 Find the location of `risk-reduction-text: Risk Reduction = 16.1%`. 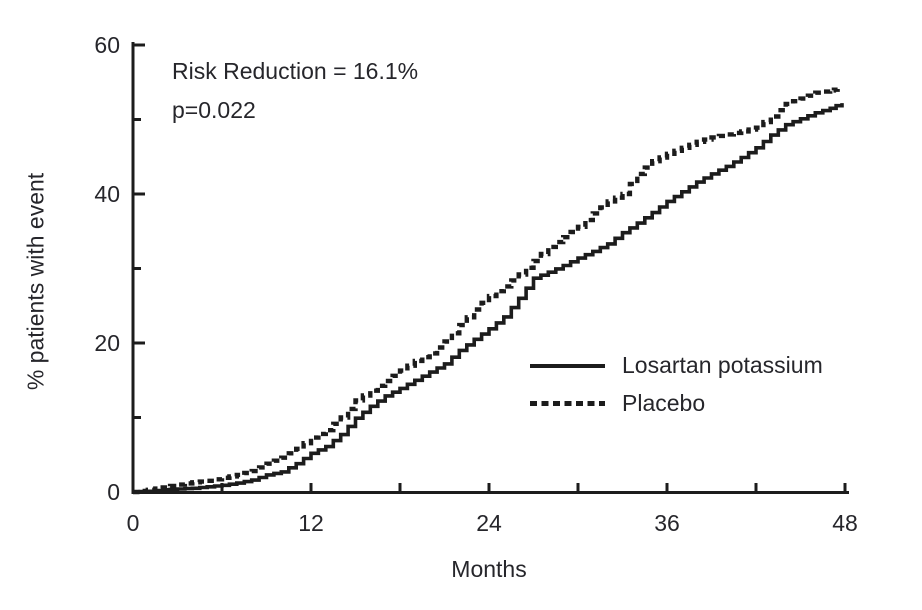

risk-reduction-text: Risk Reduction = 16.1% is located at coordinates (295, 71).